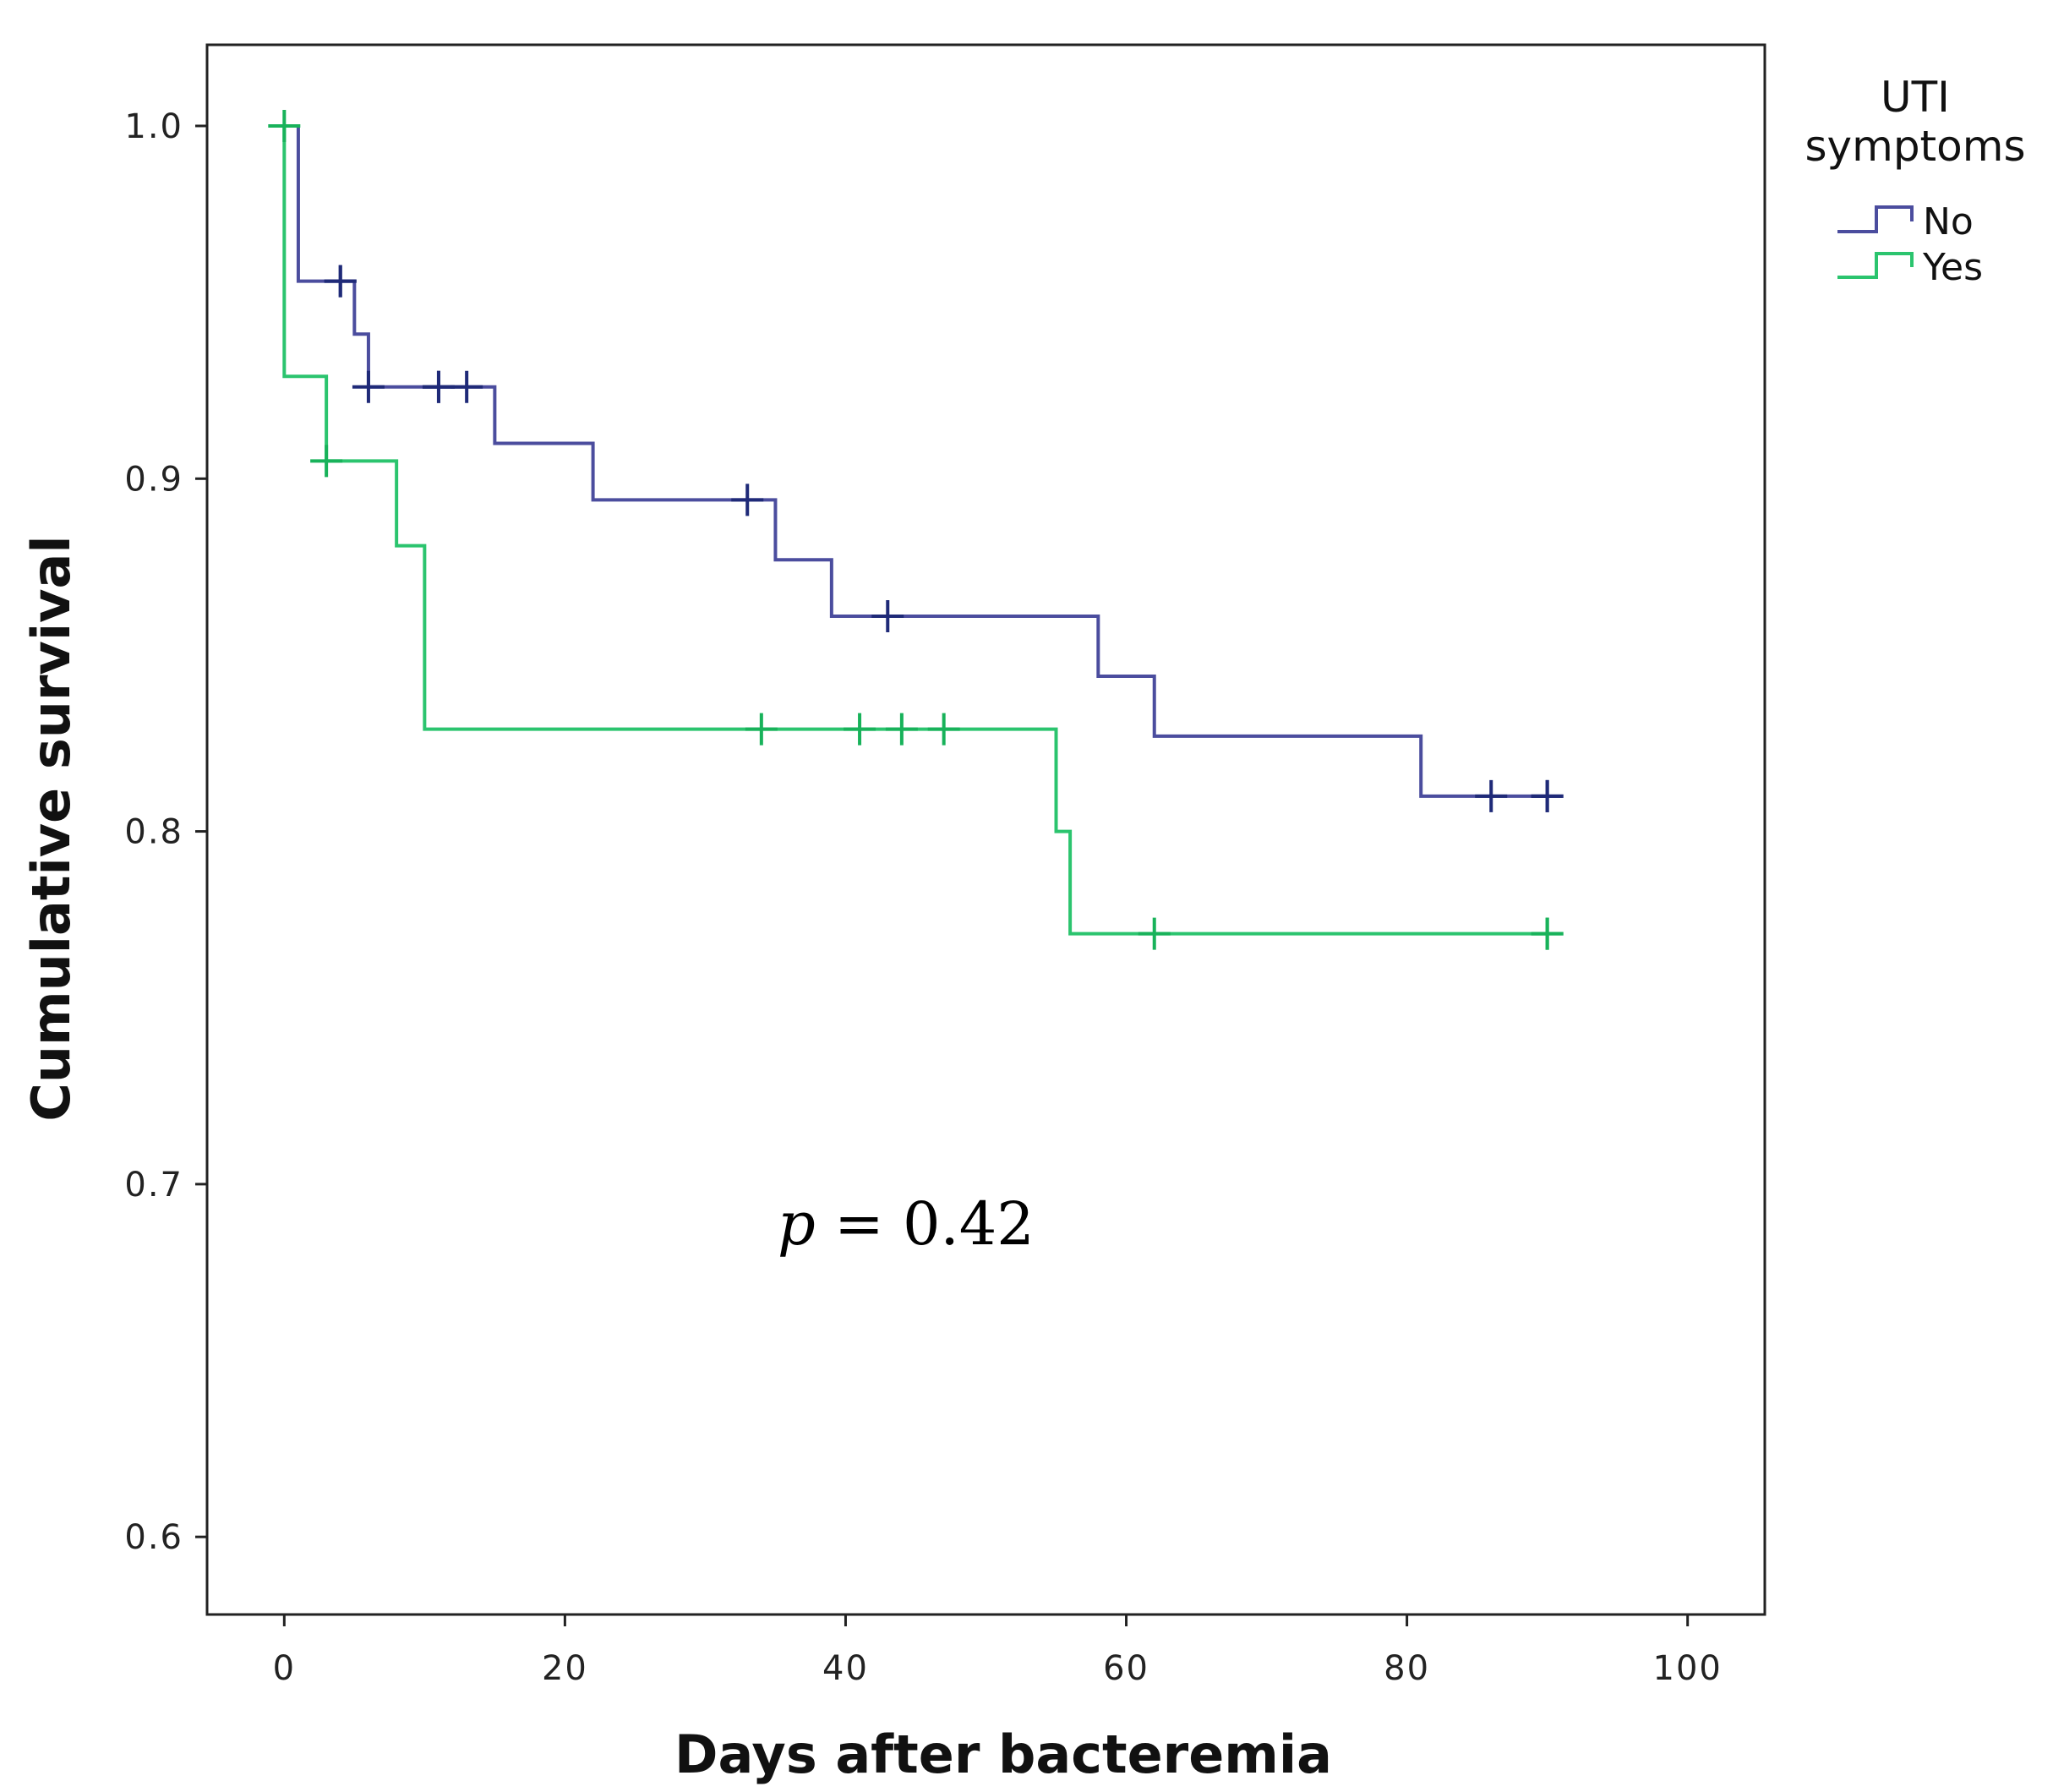 The height and width of the screenshot is (1792, 2053). I want to click on p-value-number: = 0.42, so click(934, 1224).